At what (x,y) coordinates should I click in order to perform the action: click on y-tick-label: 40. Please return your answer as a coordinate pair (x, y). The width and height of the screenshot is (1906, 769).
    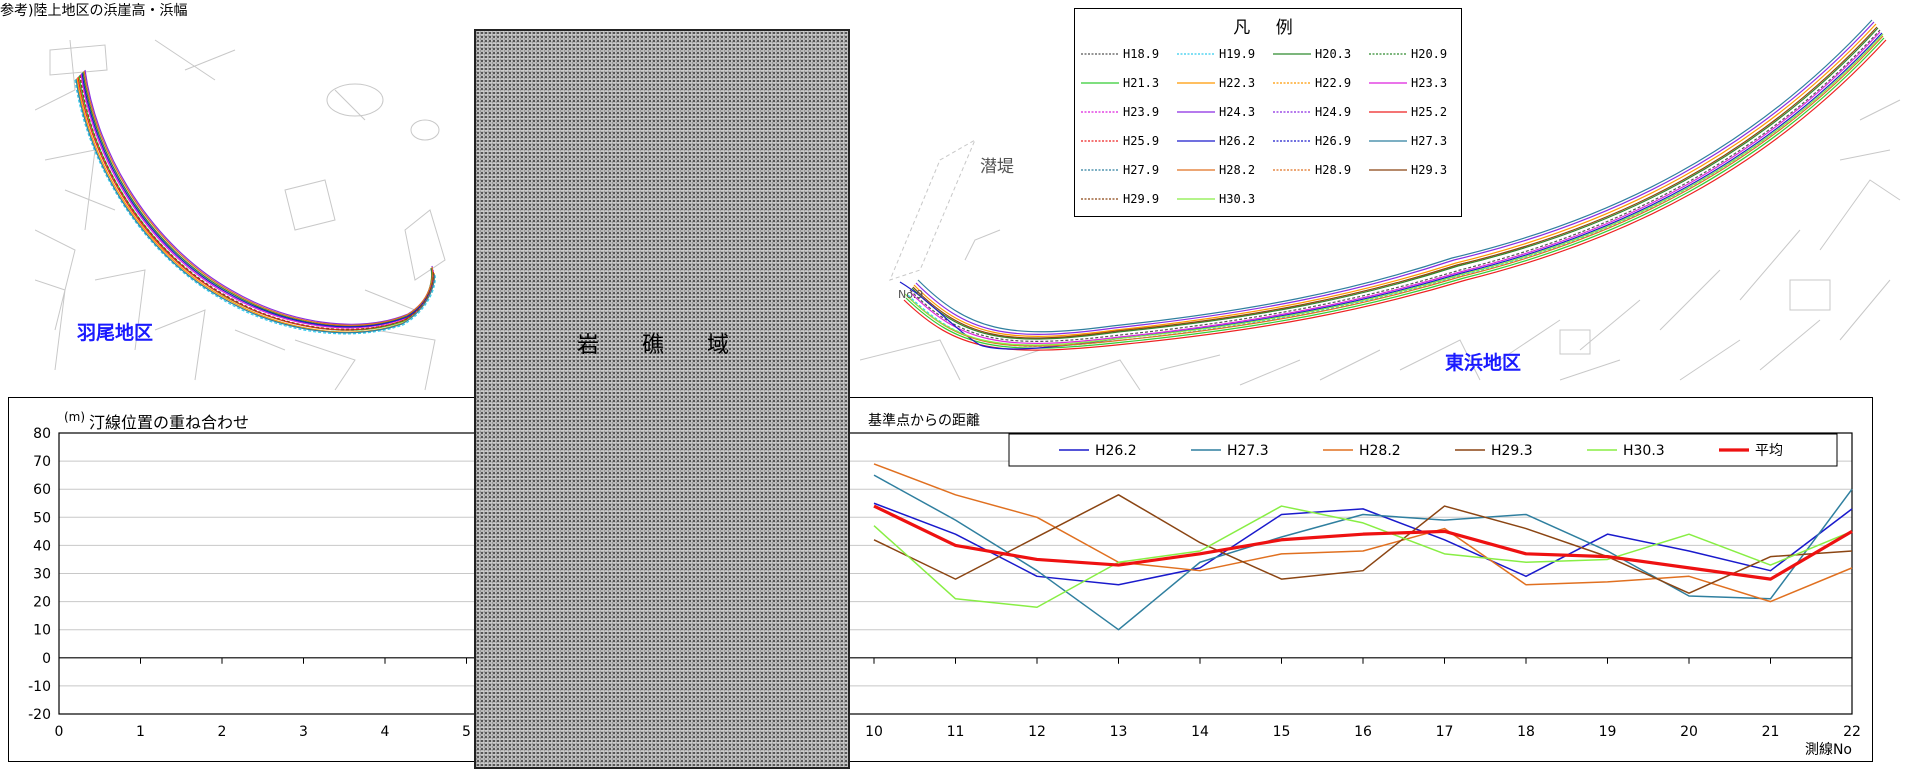
    Looking at the image, I should click on (42, 546).